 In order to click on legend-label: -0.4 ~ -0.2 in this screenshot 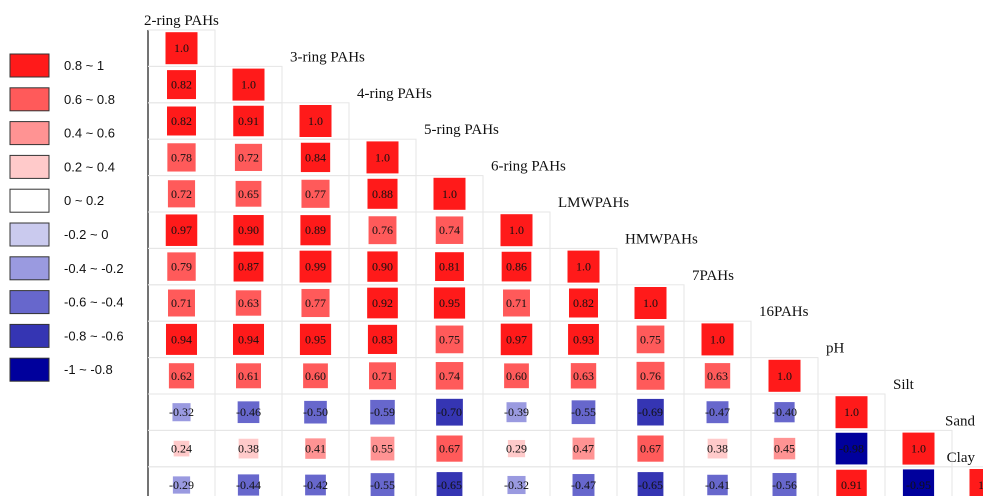, I will do `click(94, 268)`.